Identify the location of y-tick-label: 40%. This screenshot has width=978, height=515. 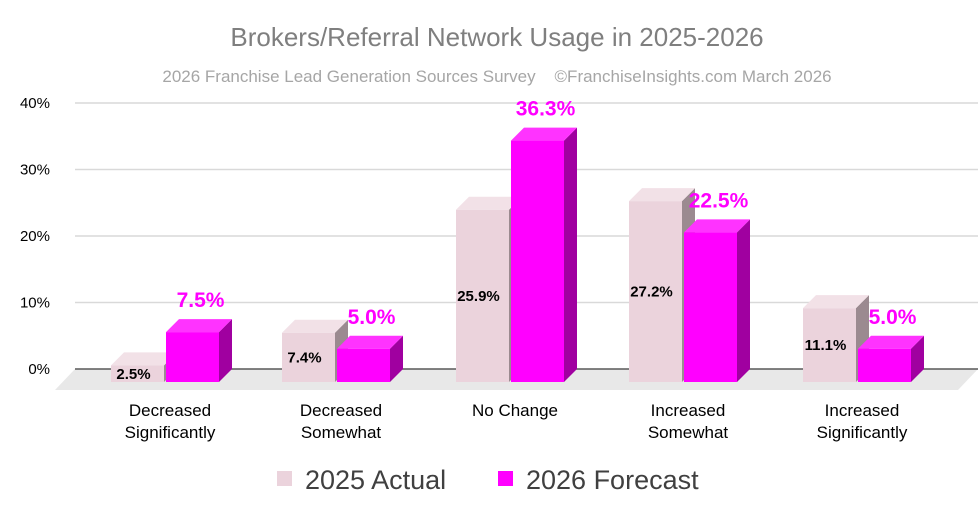
(35, 103).